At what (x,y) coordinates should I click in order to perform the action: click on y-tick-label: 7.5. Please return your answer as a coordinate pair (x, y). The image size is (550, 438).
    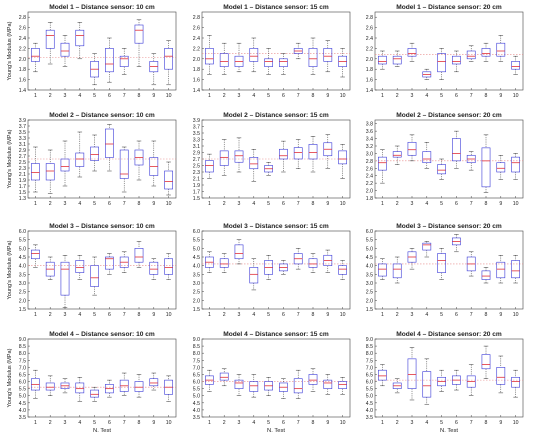
    Looking at the image, I should click on (196, 361).